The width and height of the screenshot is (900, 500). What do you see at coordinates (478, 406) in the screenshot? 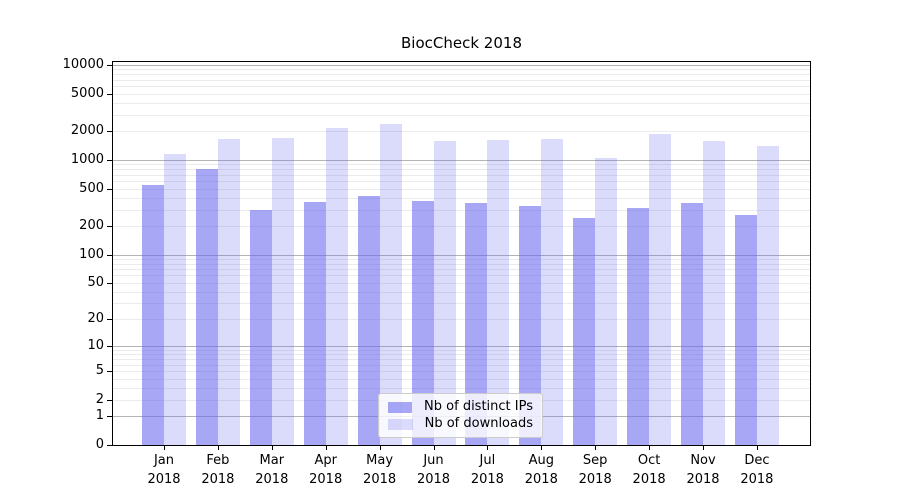
I see `legend-label-distinct-ips: Nb of distinct IPs` at bounding box center [478, 406].